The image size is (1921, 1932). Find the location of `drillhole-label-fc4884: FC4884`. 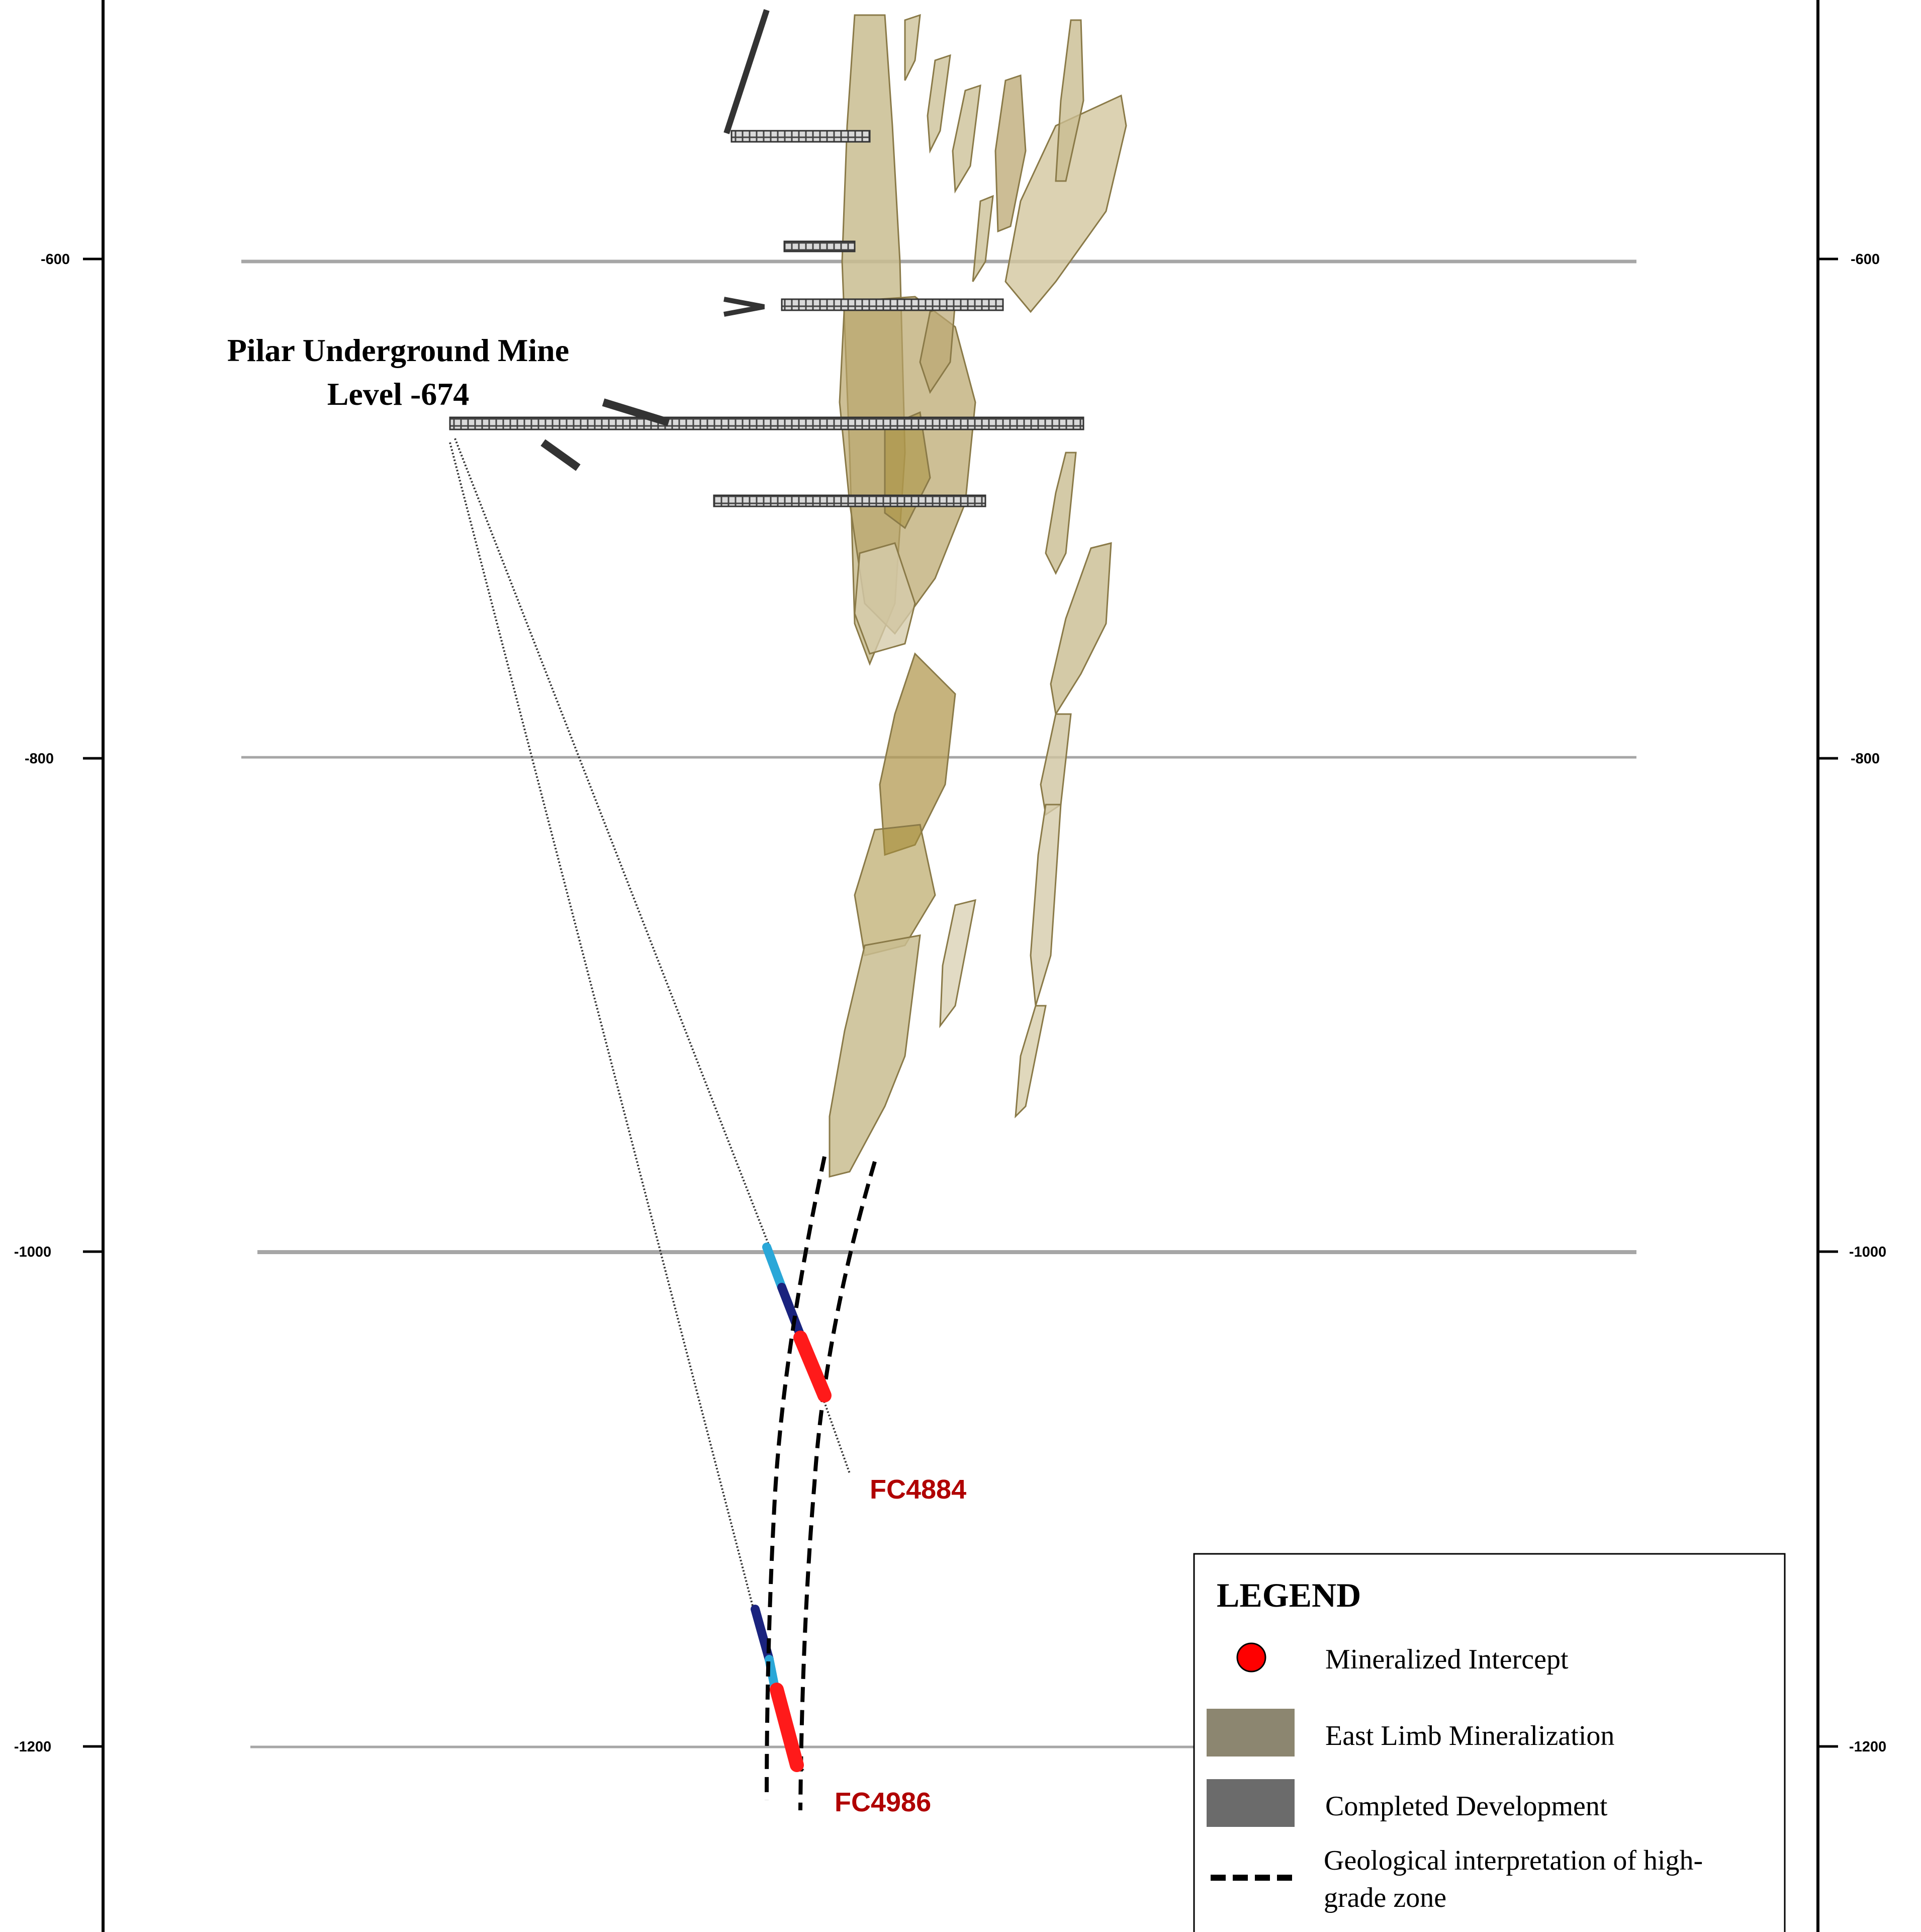

drillhole-label-fc4884: FC4884 is located at coordinates (918, 1489).